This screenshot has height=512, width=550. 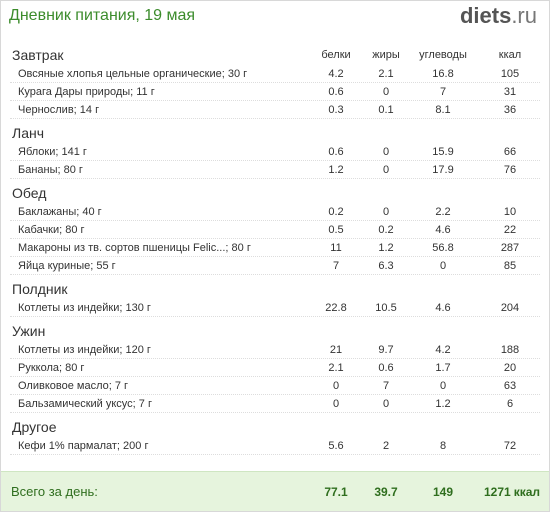 I want to click on meal-name: Ужин, so click(x=29, y=331).